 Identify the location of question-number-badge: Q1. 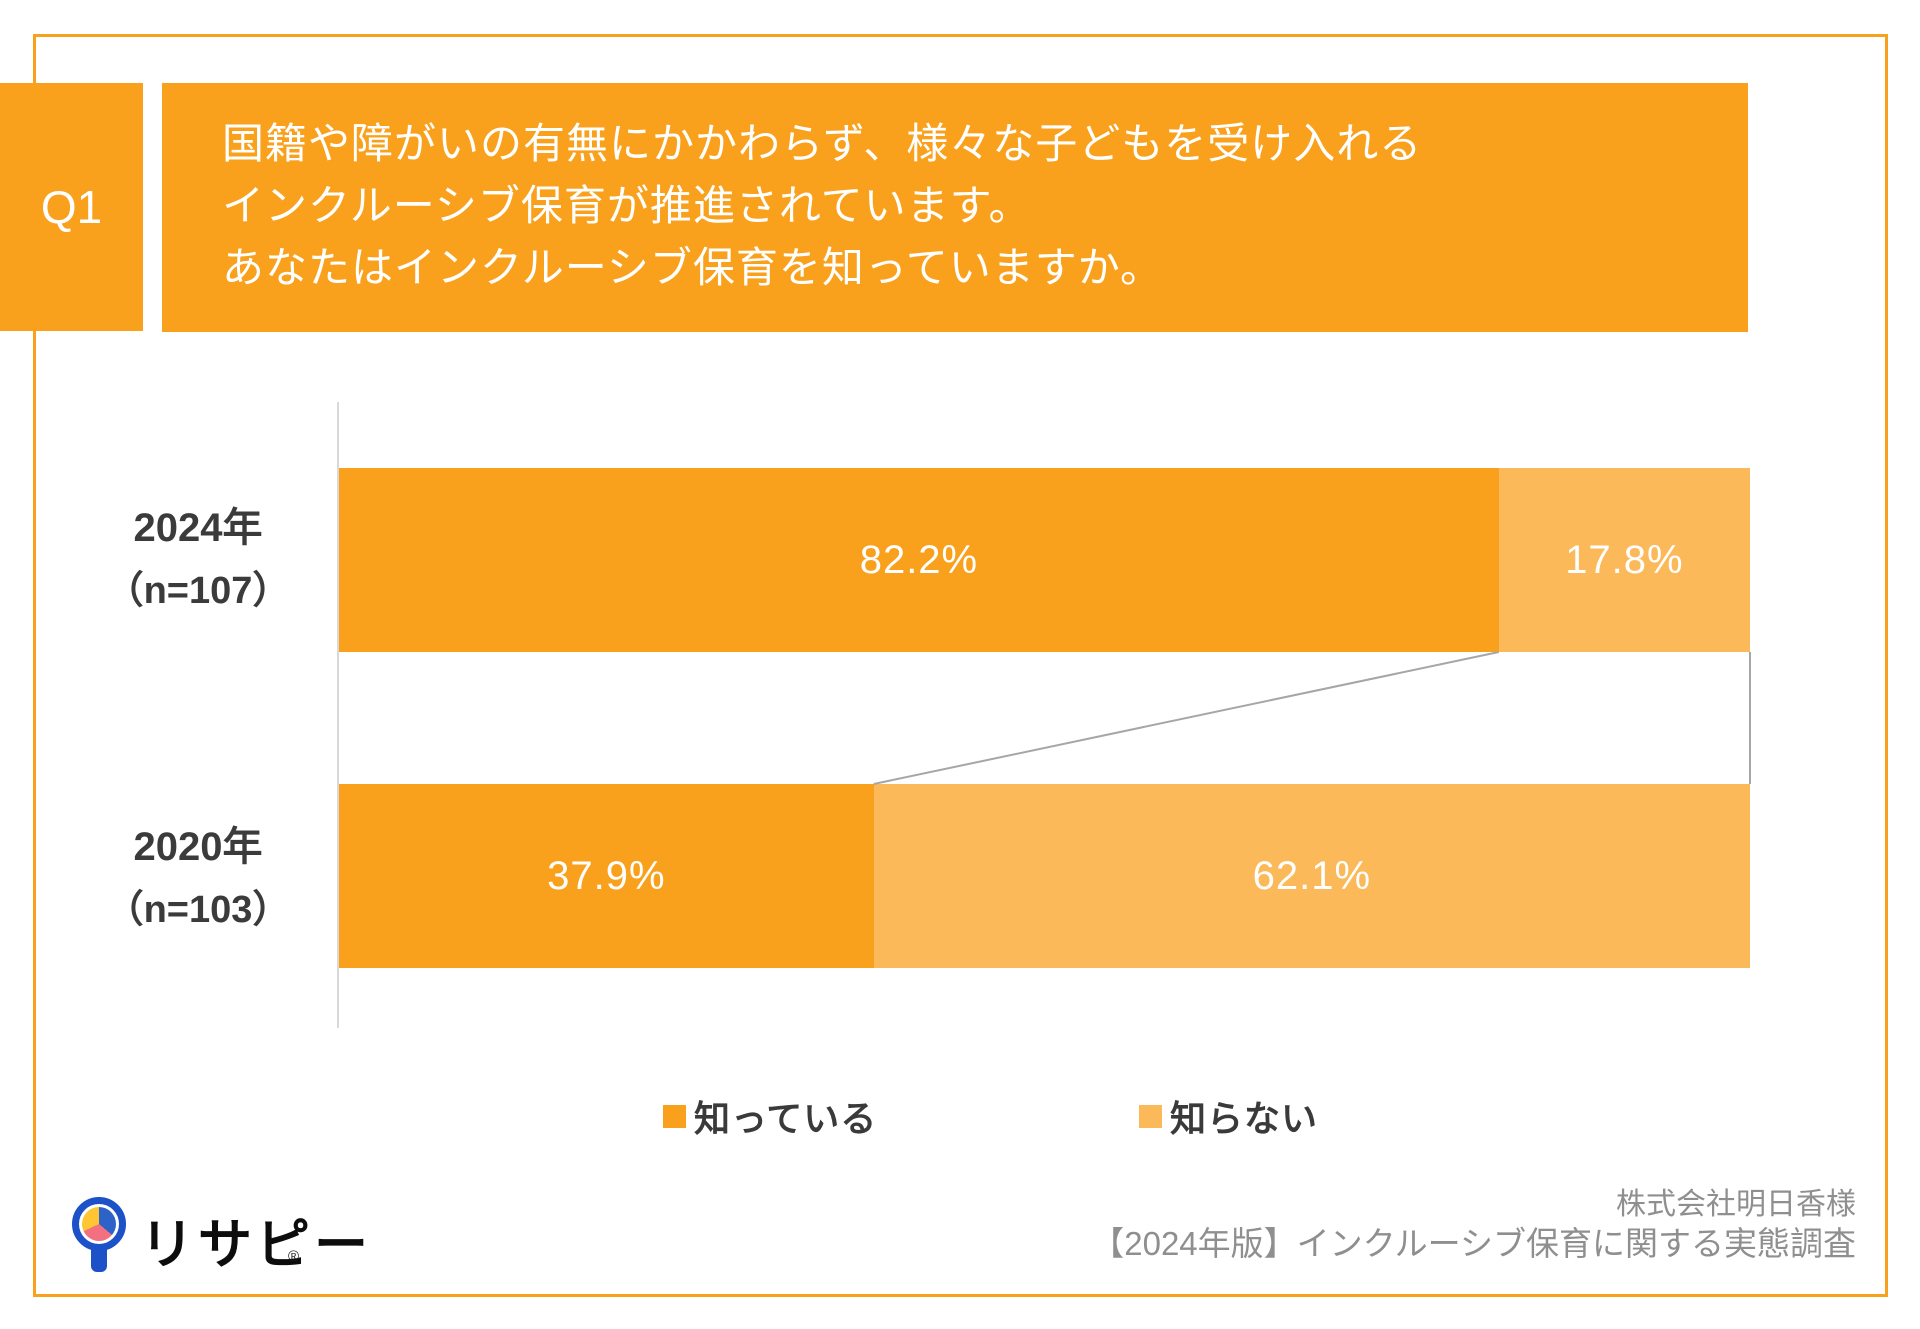
(71, 207).